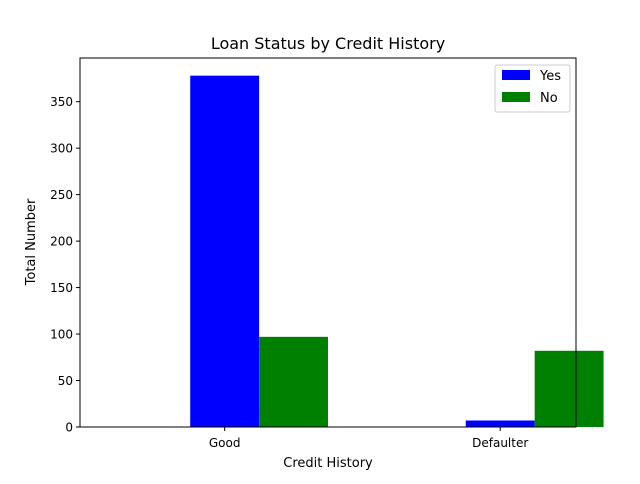  I want to click on y-axis-label: Total Number, so click(31, 242).